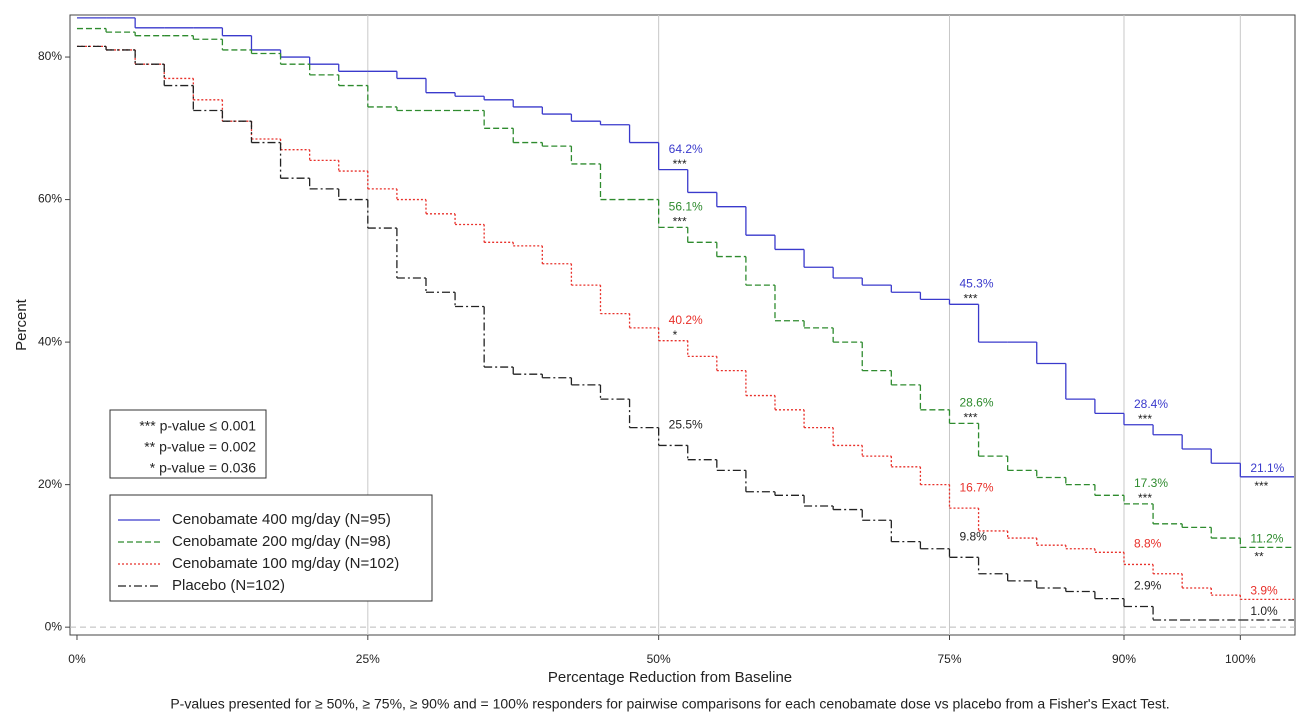 Image resolution: width=1305 pixels, height=716 pixels. What do you see at coordinates (54, 626) in the screenshot?
I see `y-tick-label: 0%` at bounding box center [54, 626].